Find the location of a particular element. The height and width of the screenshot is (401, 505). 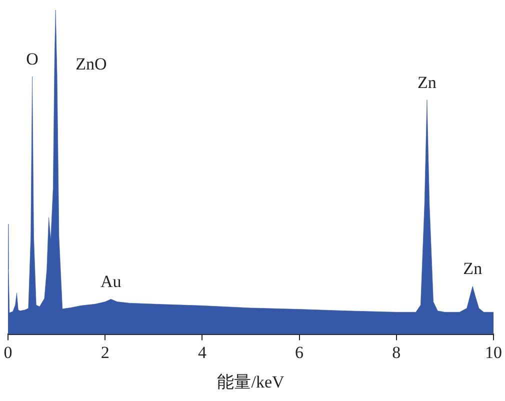

annotation: Au is located at coordinates (111, 282).